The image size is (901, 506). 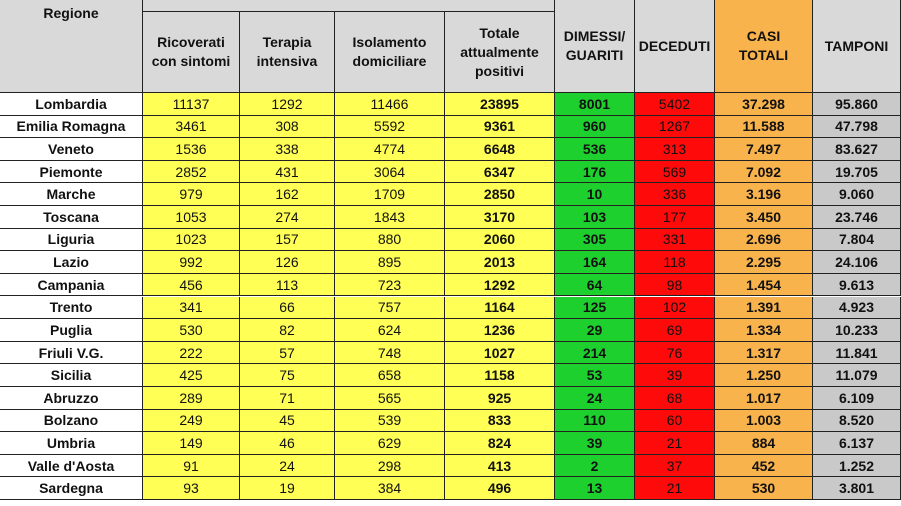 What do you see at coordinates (390, 217) in the screenshot?
I see `table-cell: 1843` at bounding box center [390, 217].